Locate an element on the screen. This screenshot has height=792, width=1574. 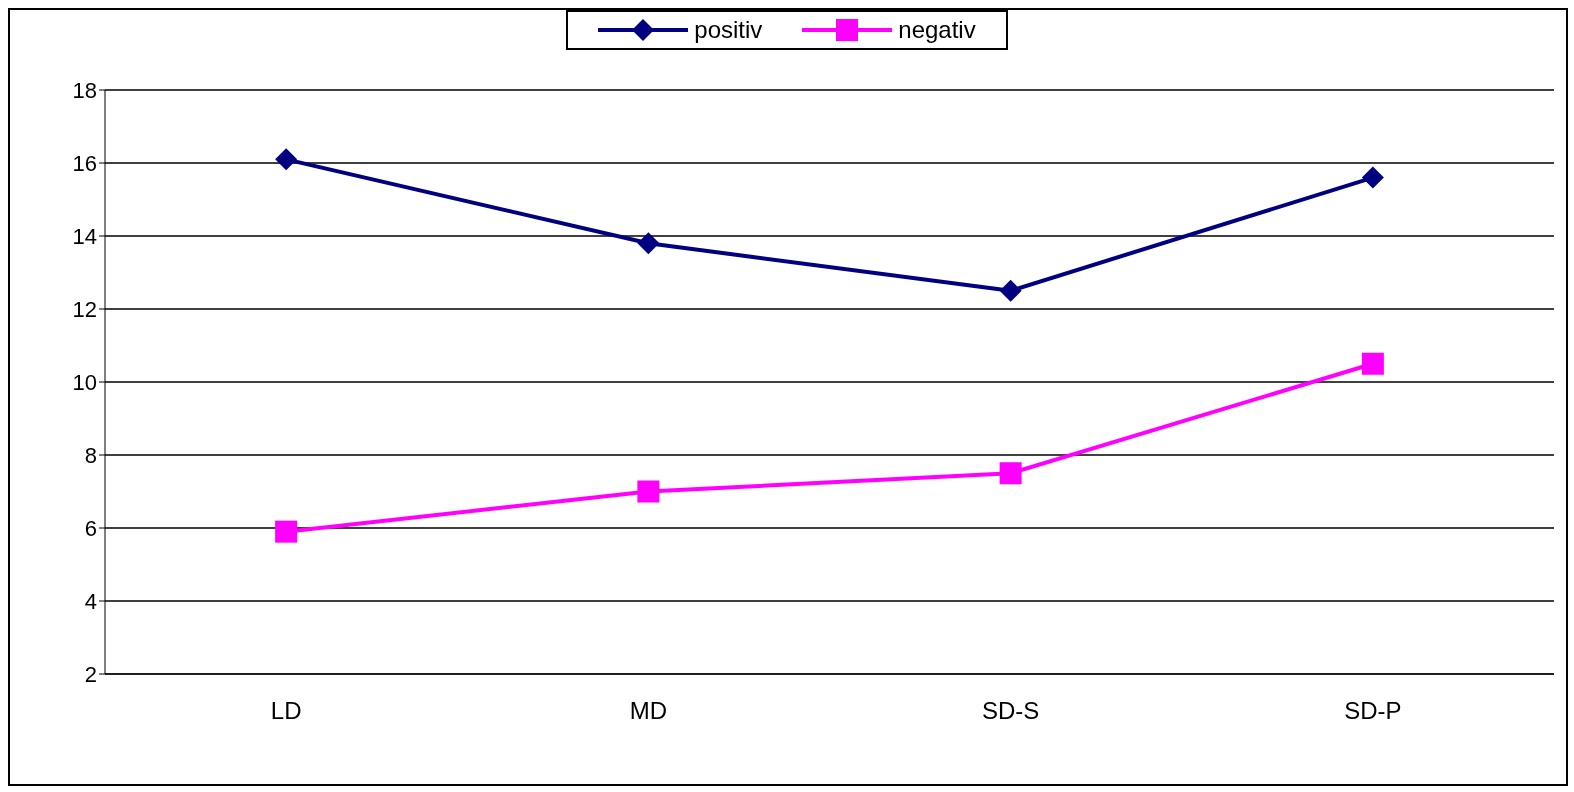
x-tick-label: LD is located at coordinates (286, 711).